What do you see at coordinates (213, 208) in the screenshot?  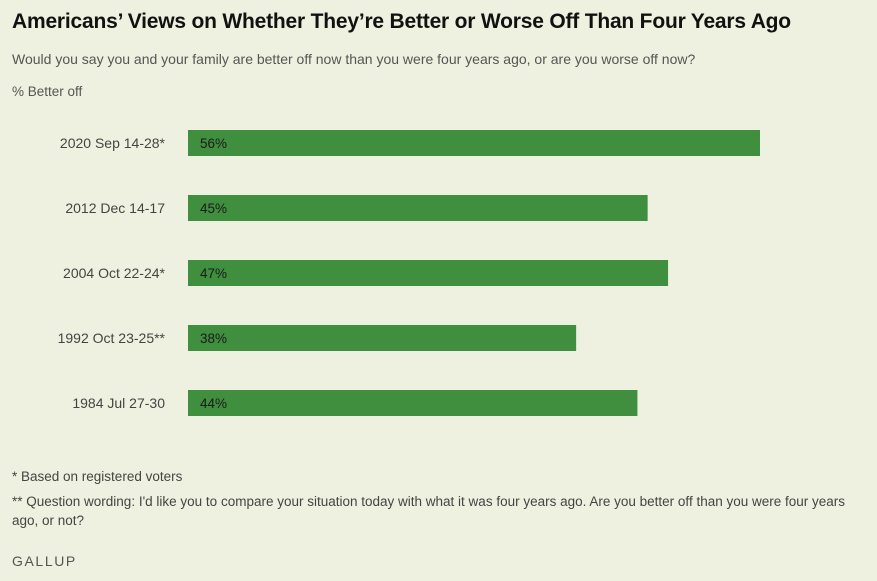 I see `value-label: 45%` at bounding box center [213, 208].